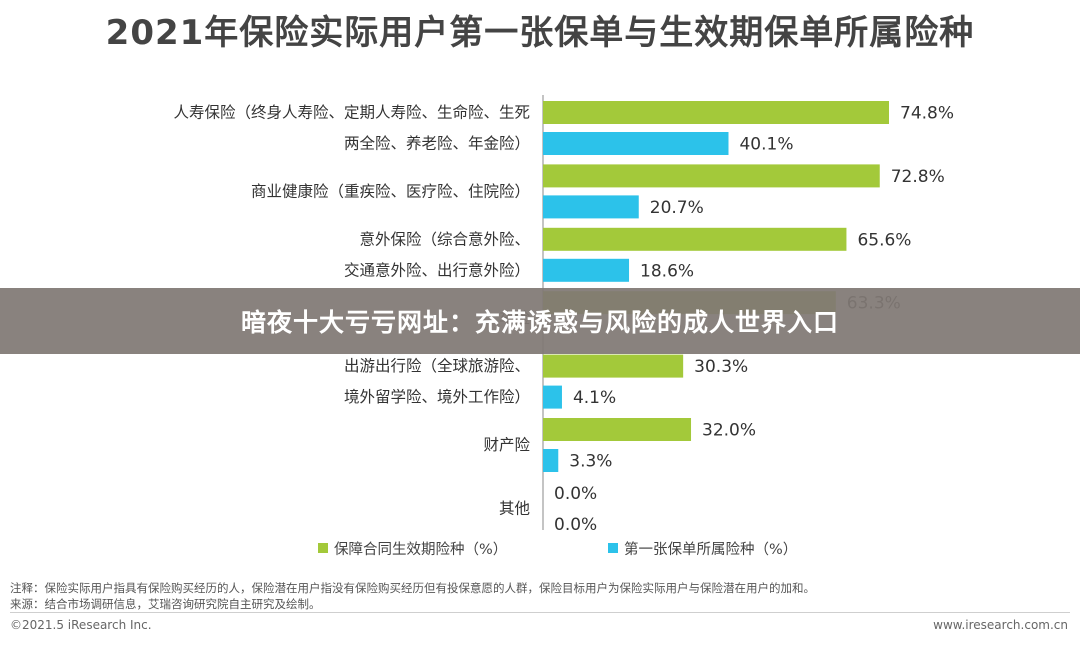  I want to click on data-label: 72.8%, so click(918, 177).